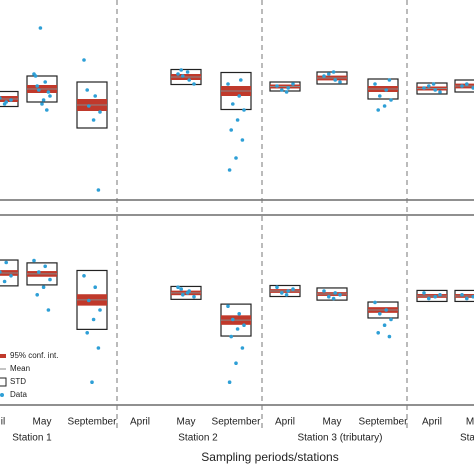 This screenshot has height=474, width=474. I want to click on legend-label: STD, so click(18, 381).